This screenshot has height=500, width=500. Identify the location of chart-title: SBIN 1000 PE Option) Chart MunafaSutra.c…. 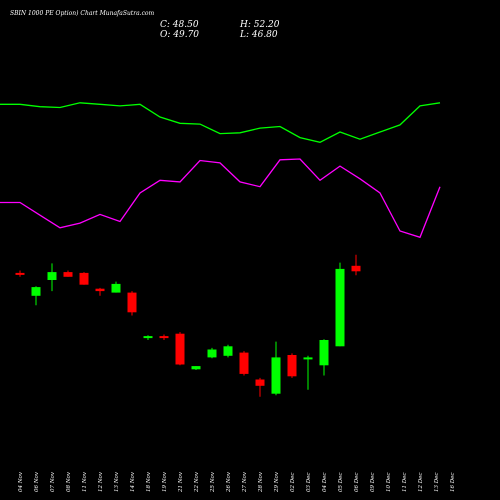
(82, 13).